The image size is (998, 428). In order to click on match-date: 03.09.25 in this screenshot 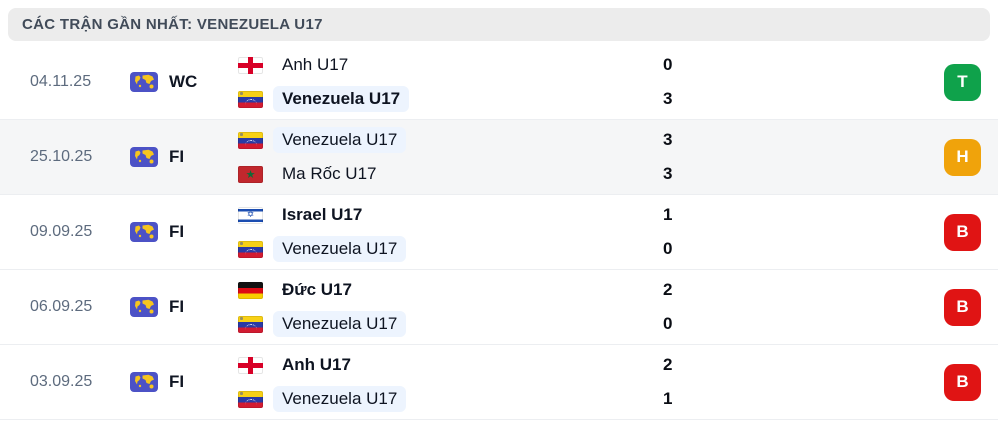, I will do `click(61, 381)`.